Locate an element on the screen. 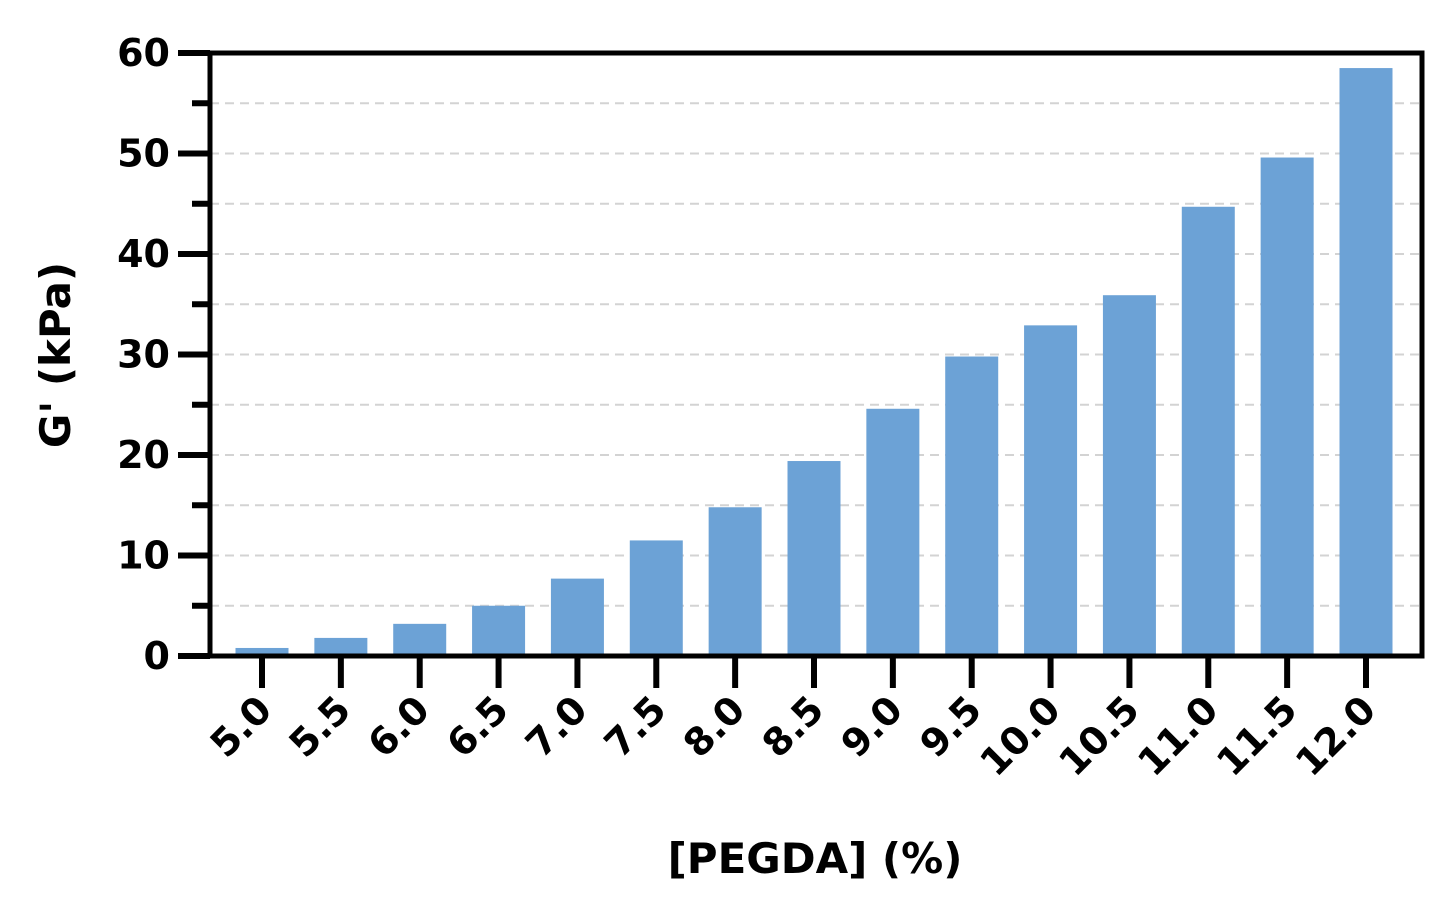 This screenshot has width=1455, height=909. bar-12.0 is located at coordinates (1366, 362).